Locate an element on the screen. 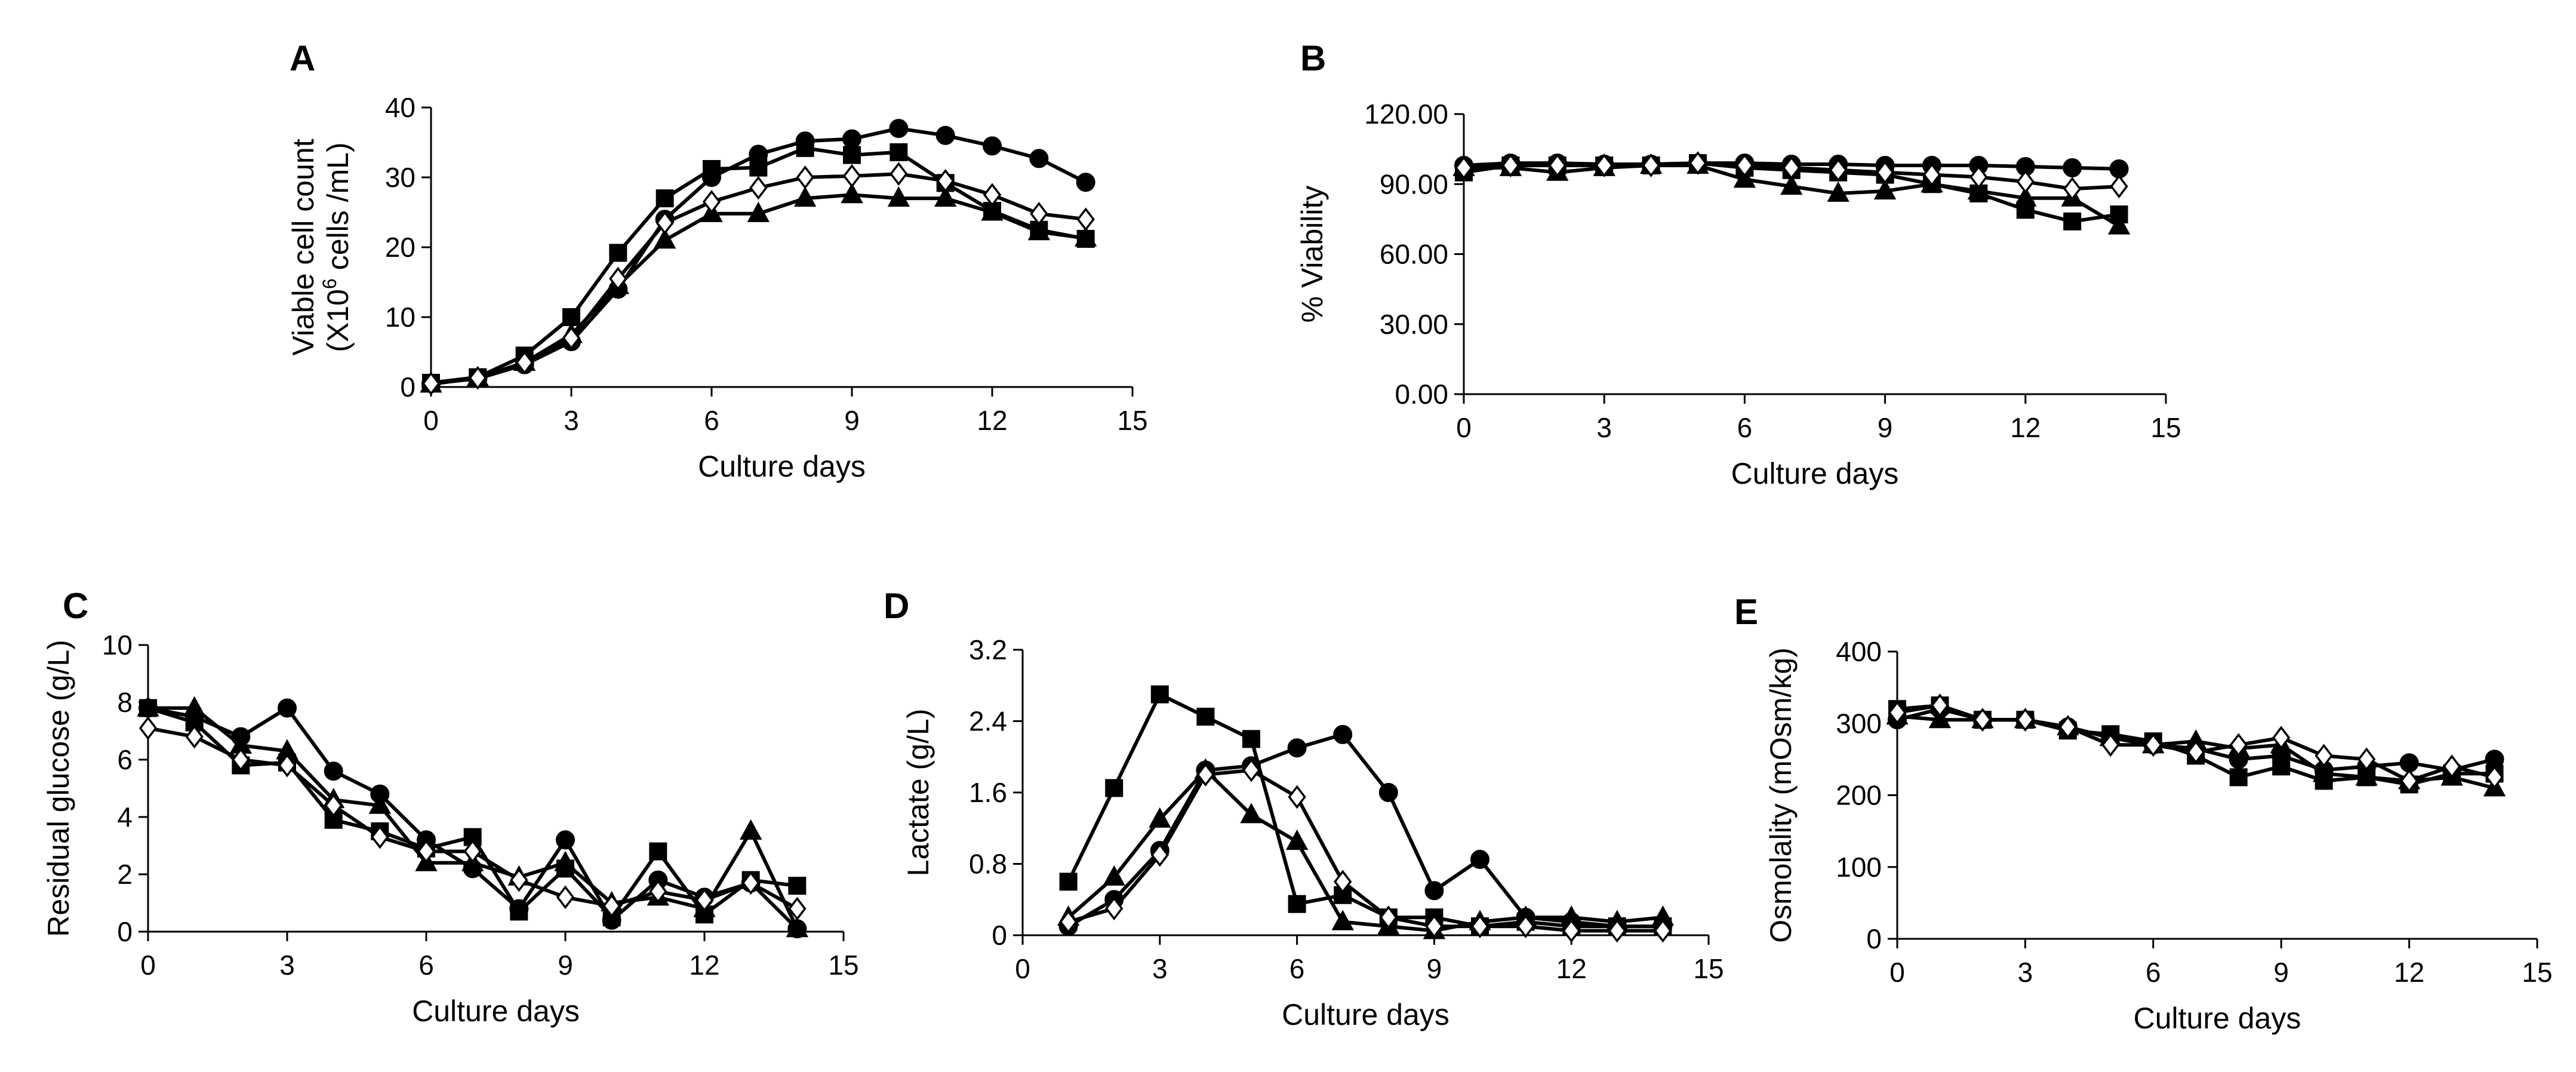 Image resolution: width=2576 pixels, height=1072 pixels. y-tick-label: 120.00 is located at coordinates (1406, 114).